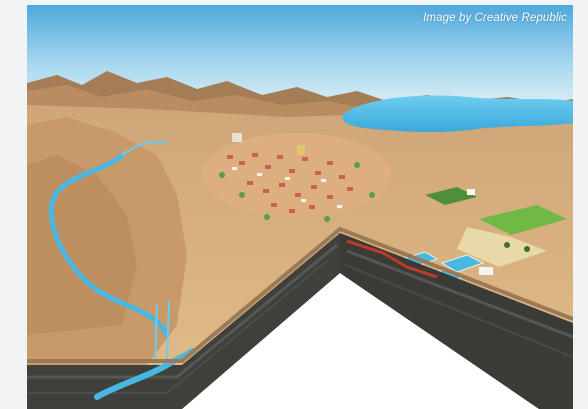  Describe the element at coordinates (457, 114) in the screenshot. I see `lake-icon` at that location.